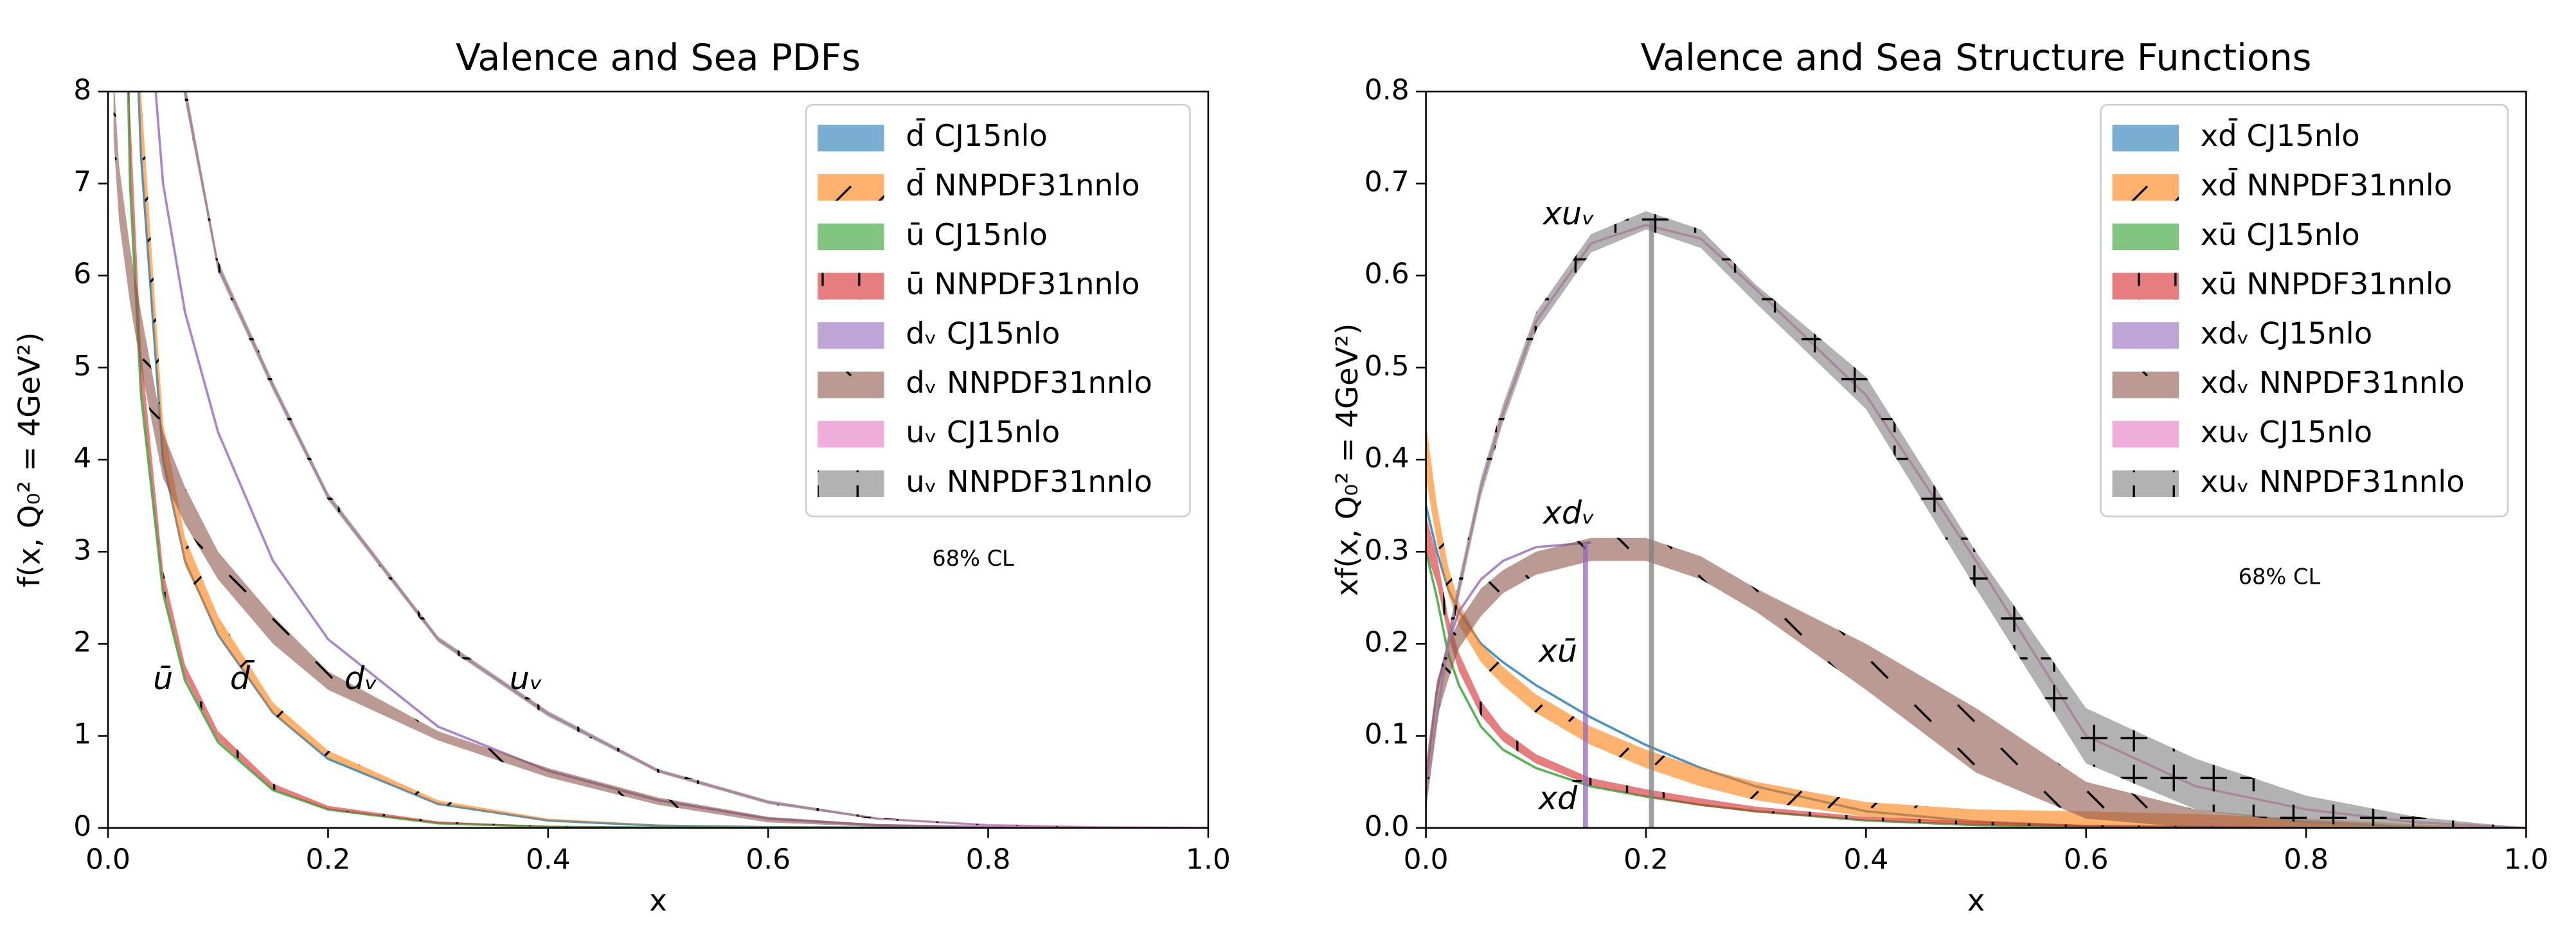  I want to click on y-tick-label: 8, so click(82, 90).